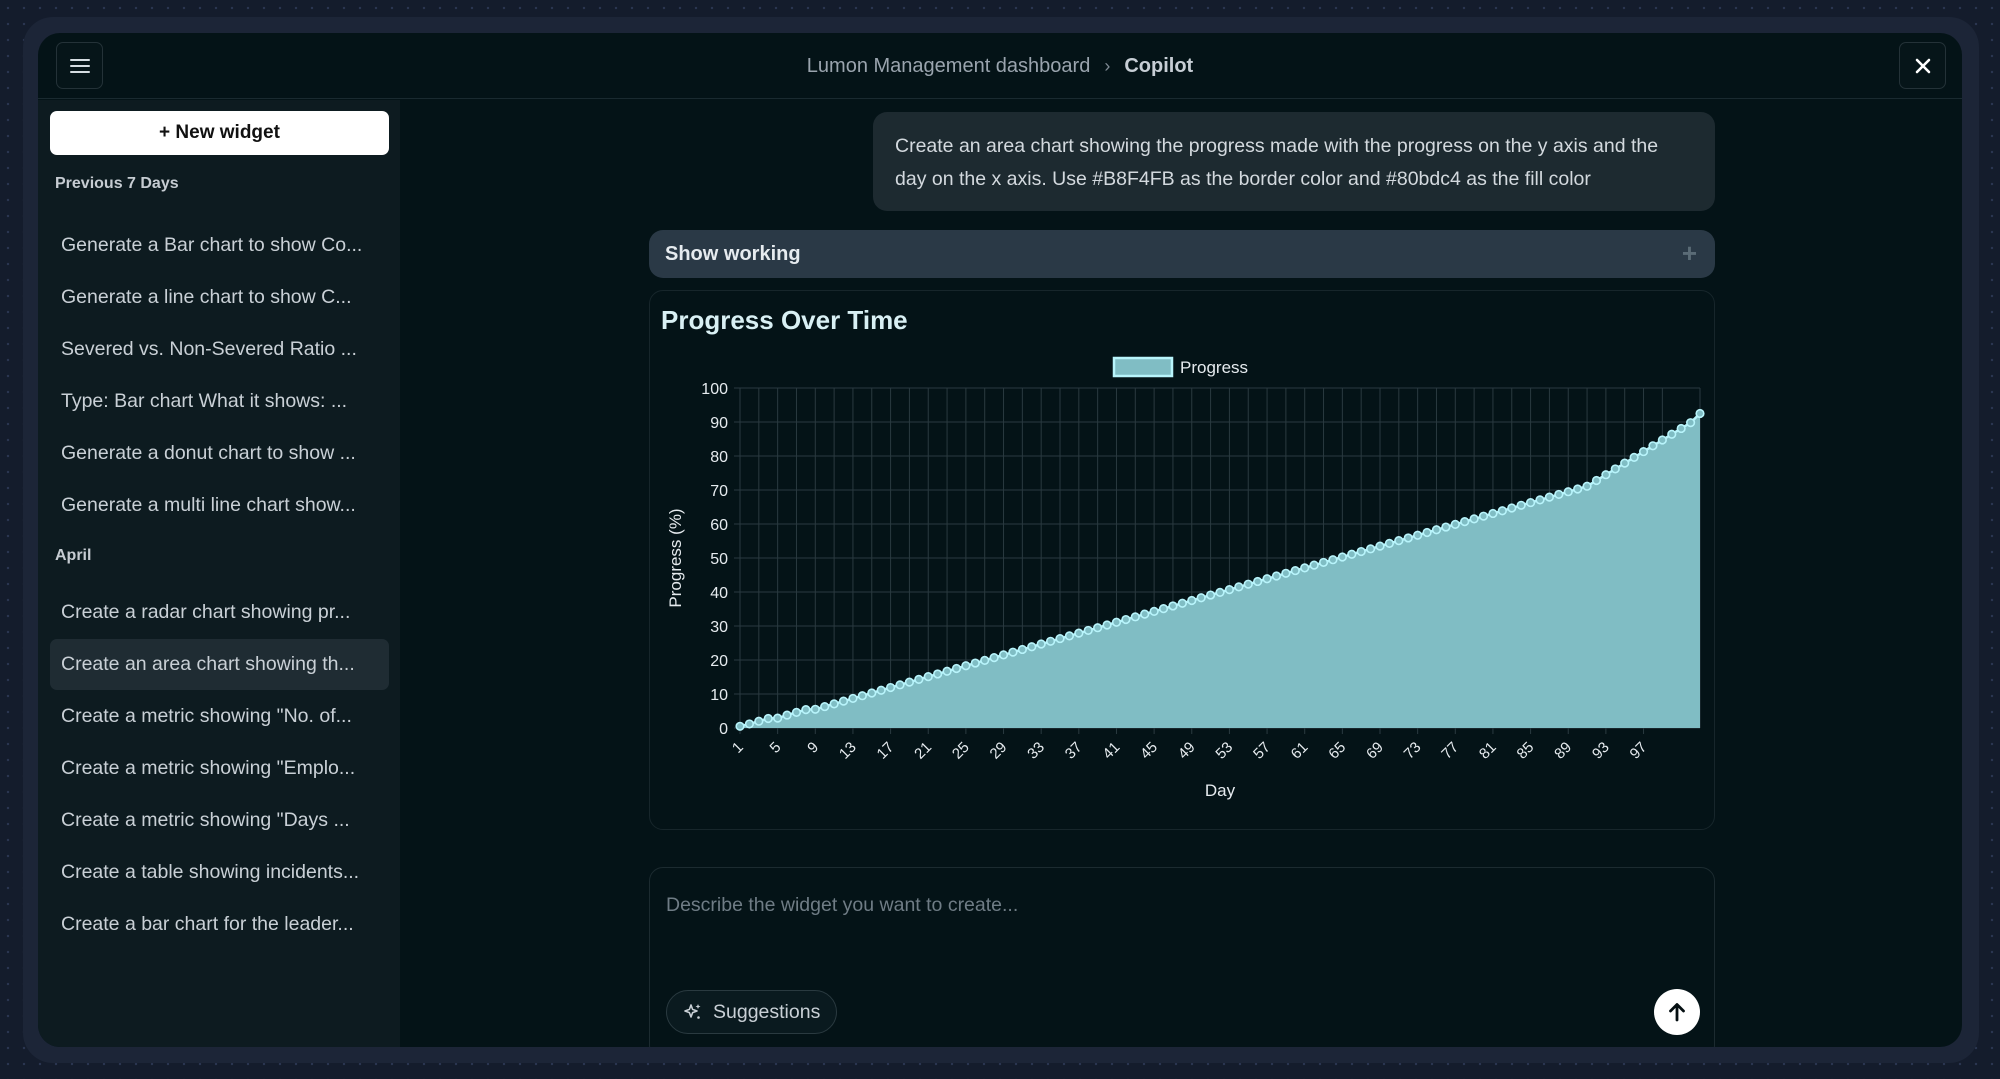 This screenshot has height=1079, width=2000. What do you see at coordinates (848, 751) in the screenshot?
I see `x-tick-label: 13` at bounding box center [848, 751].